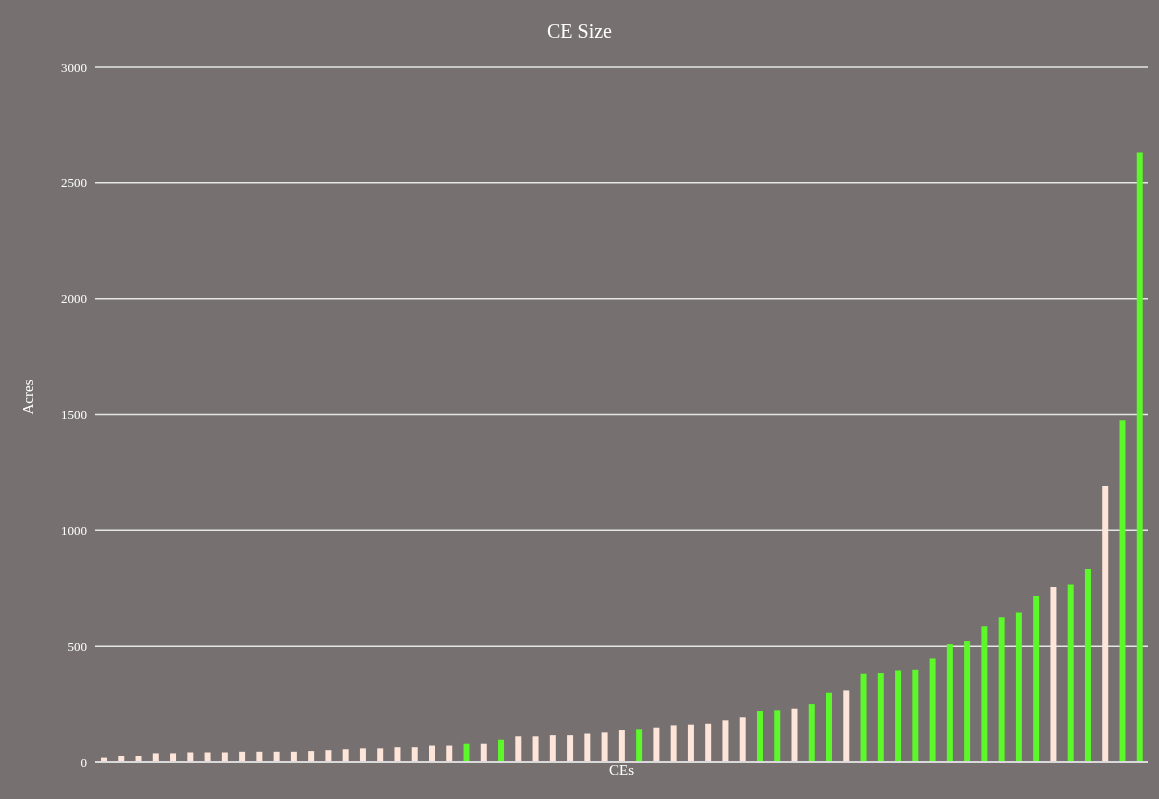  What do you see at coordinates (77, 646) in the screenshot?
I see `y-tick-label: 500` at bounding box center [77, 646].